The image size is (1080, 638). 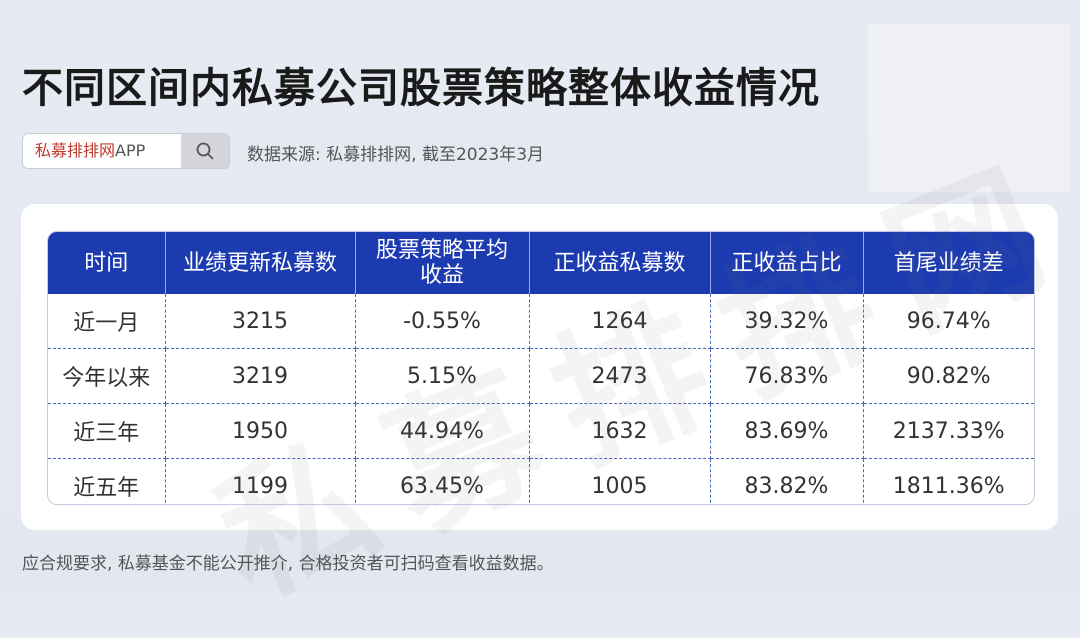 I want to click on cell-updated-count: 3215, so click(x=260, y=321).